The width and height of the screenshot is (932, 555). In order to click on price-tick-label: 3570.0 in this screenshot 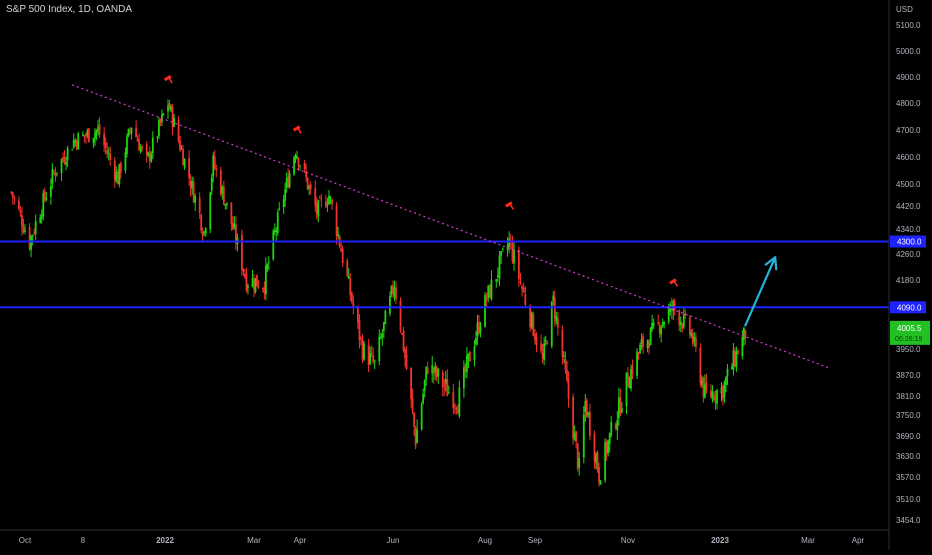, I will do `click(908, 477)`.